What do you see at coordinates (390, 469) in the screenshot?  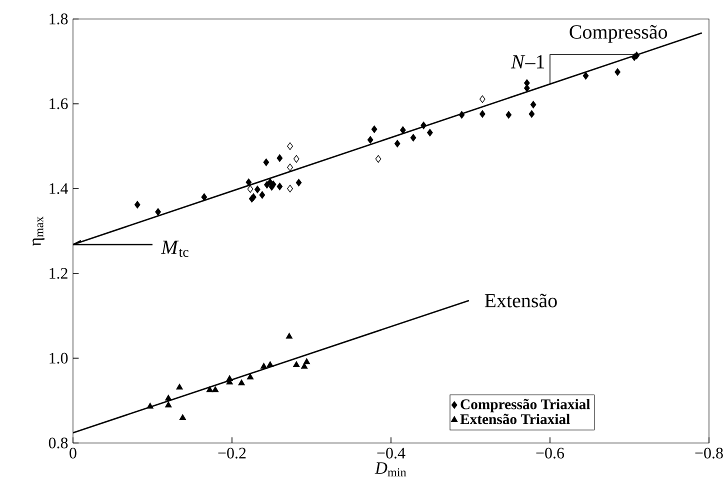 I see `x-axis-title: D$_{min}$` at bounding box center [390, 469].